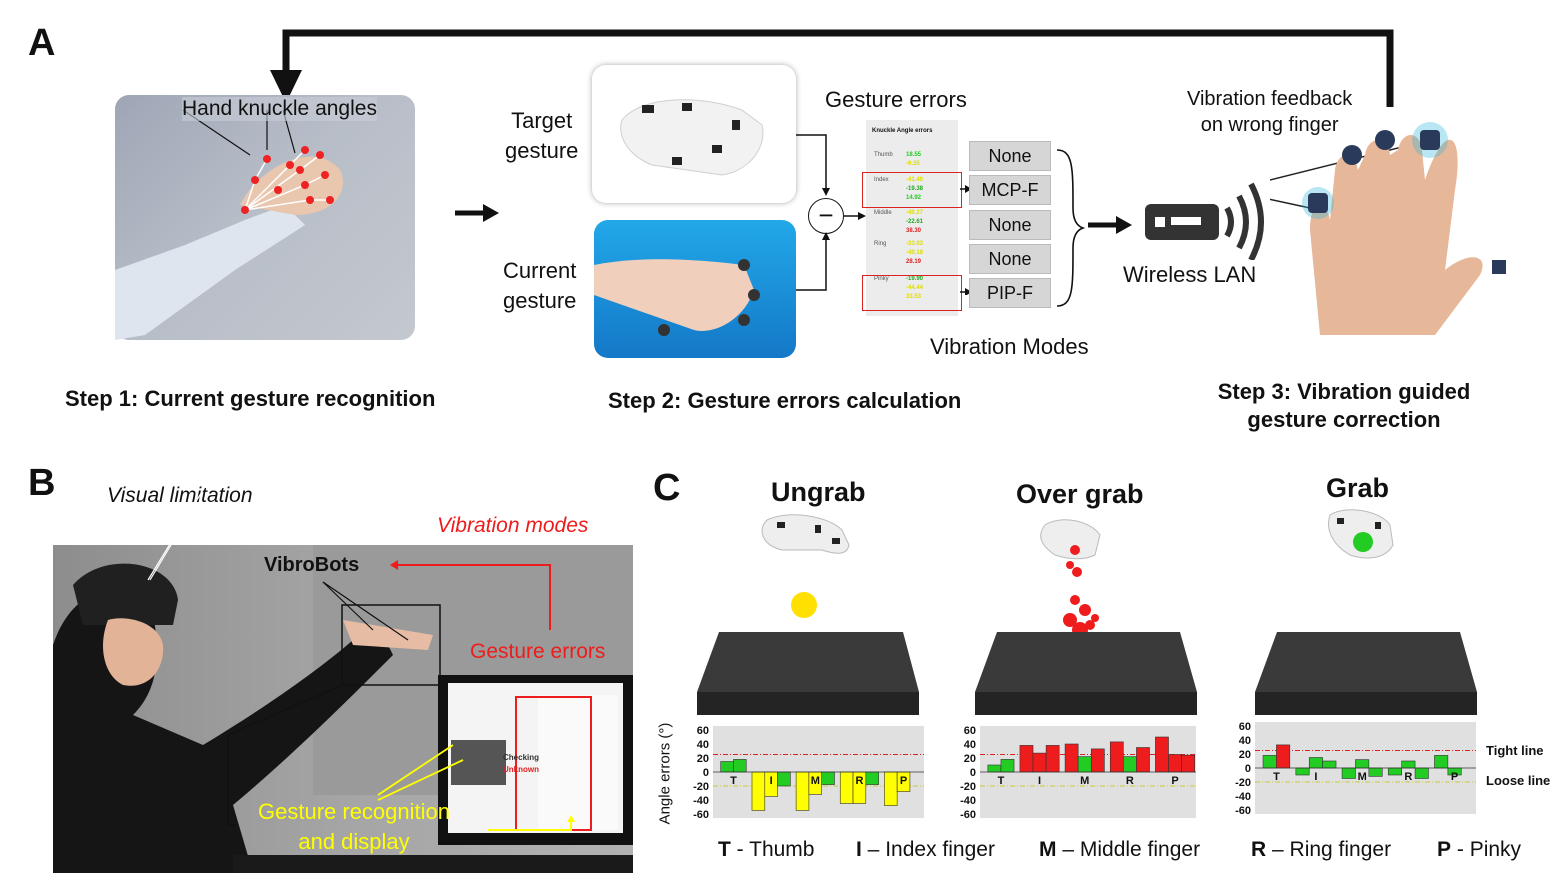 This screenshot has width=1567, height=889. Describe the element at coordinates (915, 244) in the screenshot. I see `ring-val-1: -33.03` at that location.